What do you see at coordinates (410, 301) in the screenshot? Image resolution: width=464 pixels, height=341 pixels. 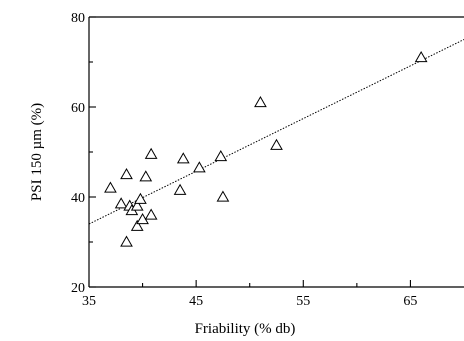 I see `x-tick-label-65: 65` at bounding box center [410, 301].